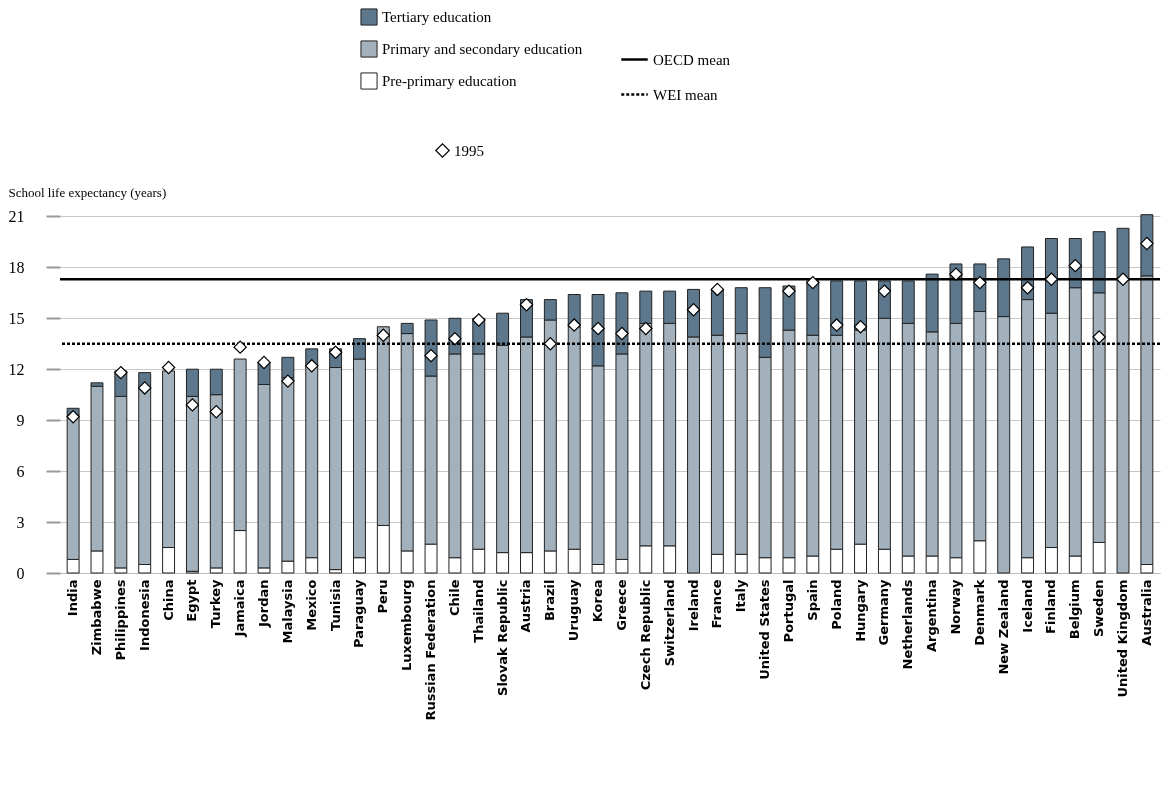 Image resolution: width=1176 pixels, height=797 pixels. Describe the element at coordinates (437, 17) in the screenshot. I see `legend-label: Tertiary education` at that location.